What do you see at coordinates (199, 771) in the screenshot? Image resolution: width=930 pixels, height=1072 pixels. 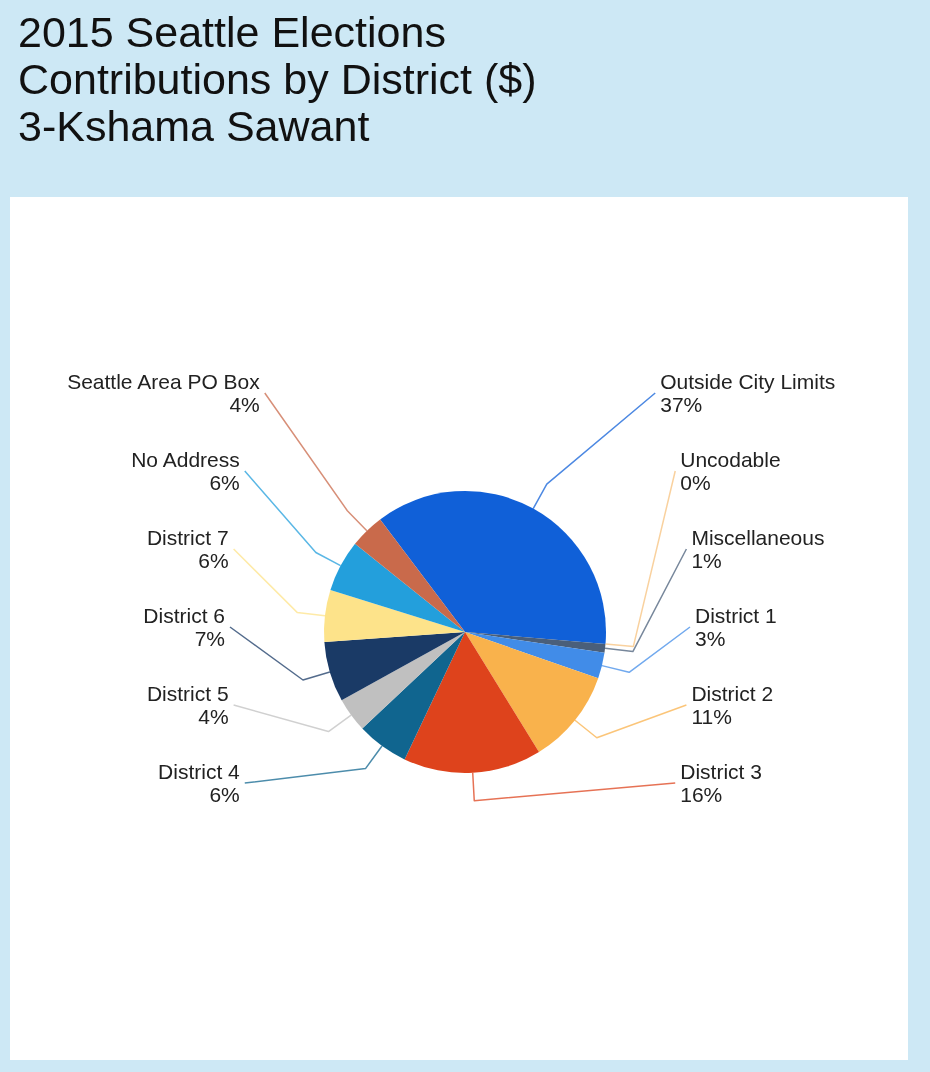 I see `slice-label: District 4` at bounding box center [199, 771].